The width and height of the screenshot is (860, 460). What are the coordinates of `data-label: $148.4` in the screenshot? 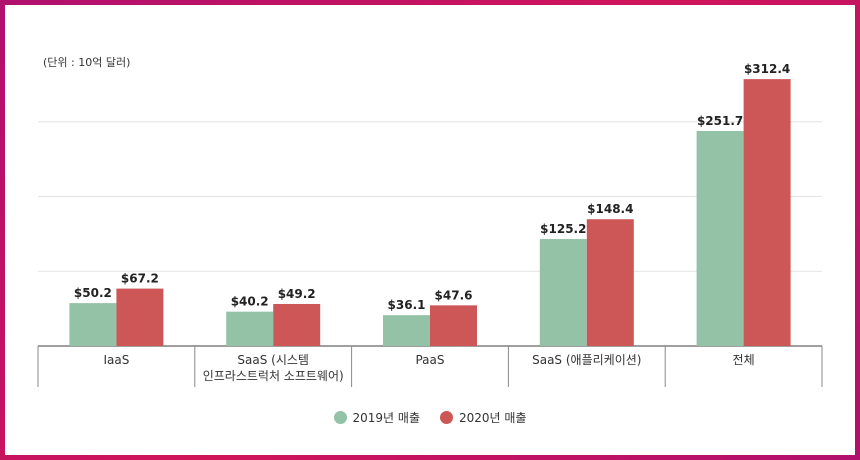 It's located at (610, 209).